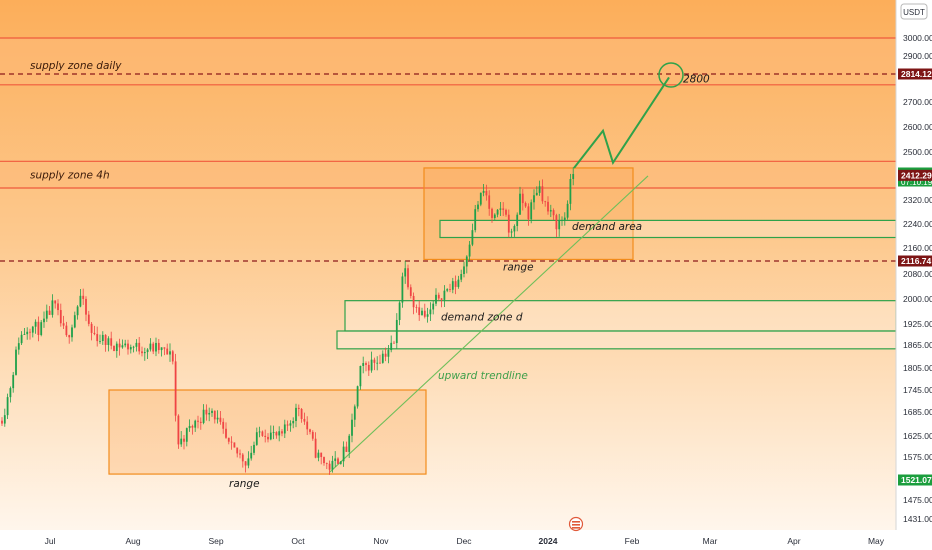  I want to click on price-tick-21: 1575.00, so click(917, 457).